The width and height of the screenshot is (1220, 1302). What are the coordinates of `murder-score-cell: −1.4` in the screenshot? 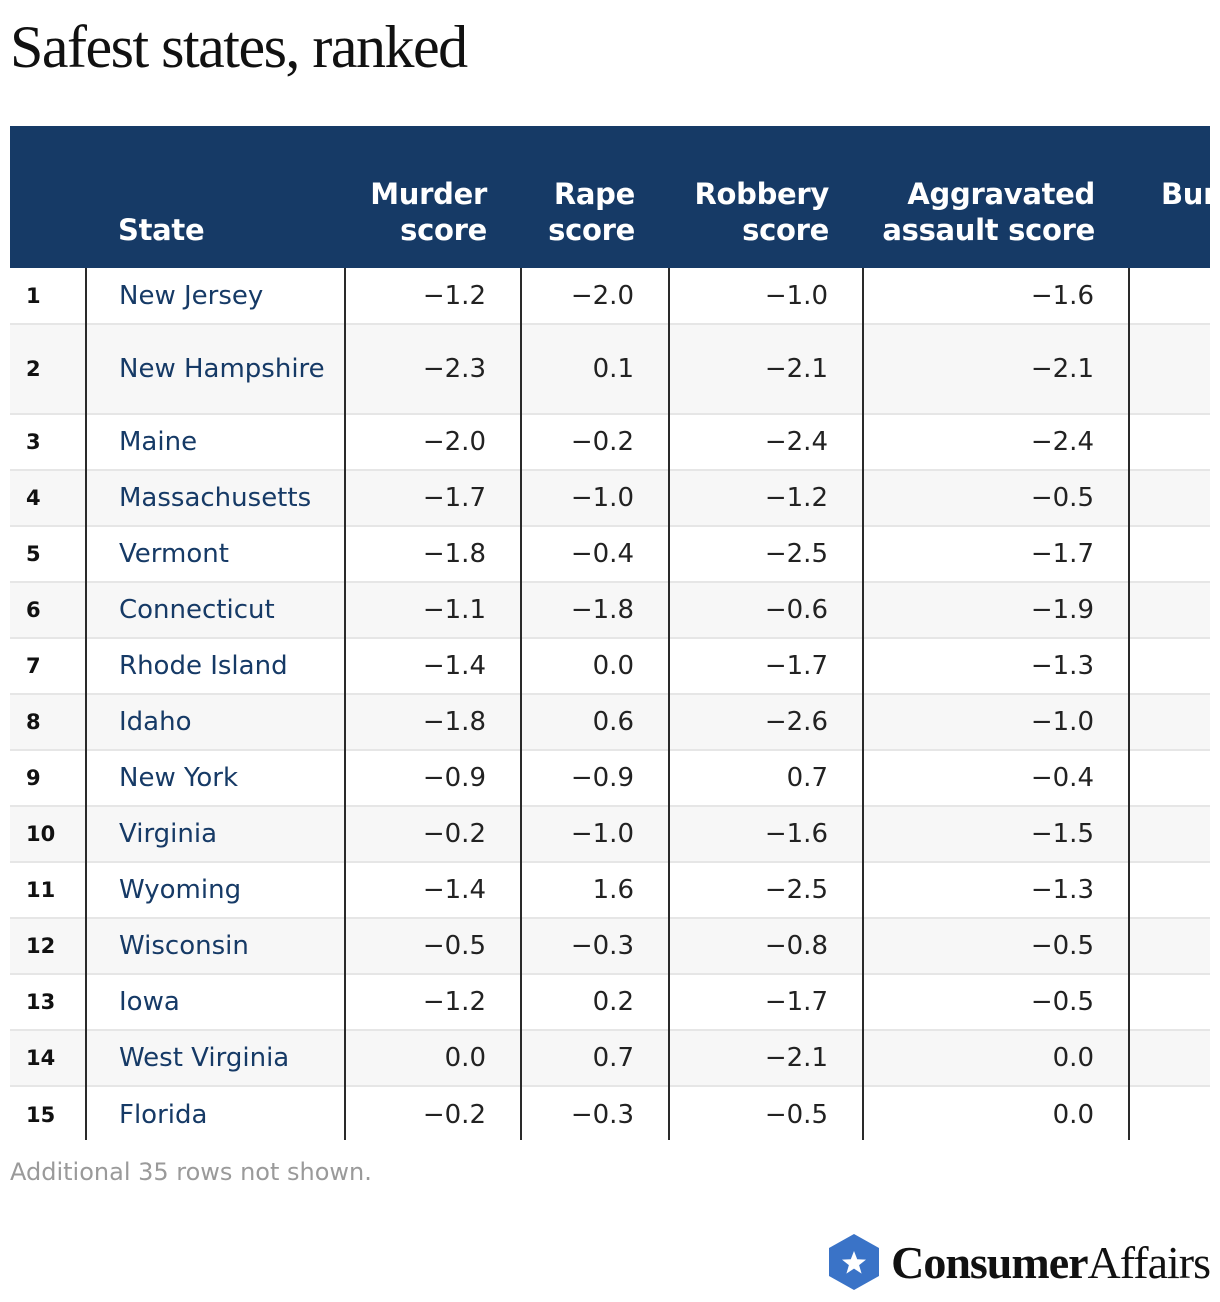 It's located at (433, 890).